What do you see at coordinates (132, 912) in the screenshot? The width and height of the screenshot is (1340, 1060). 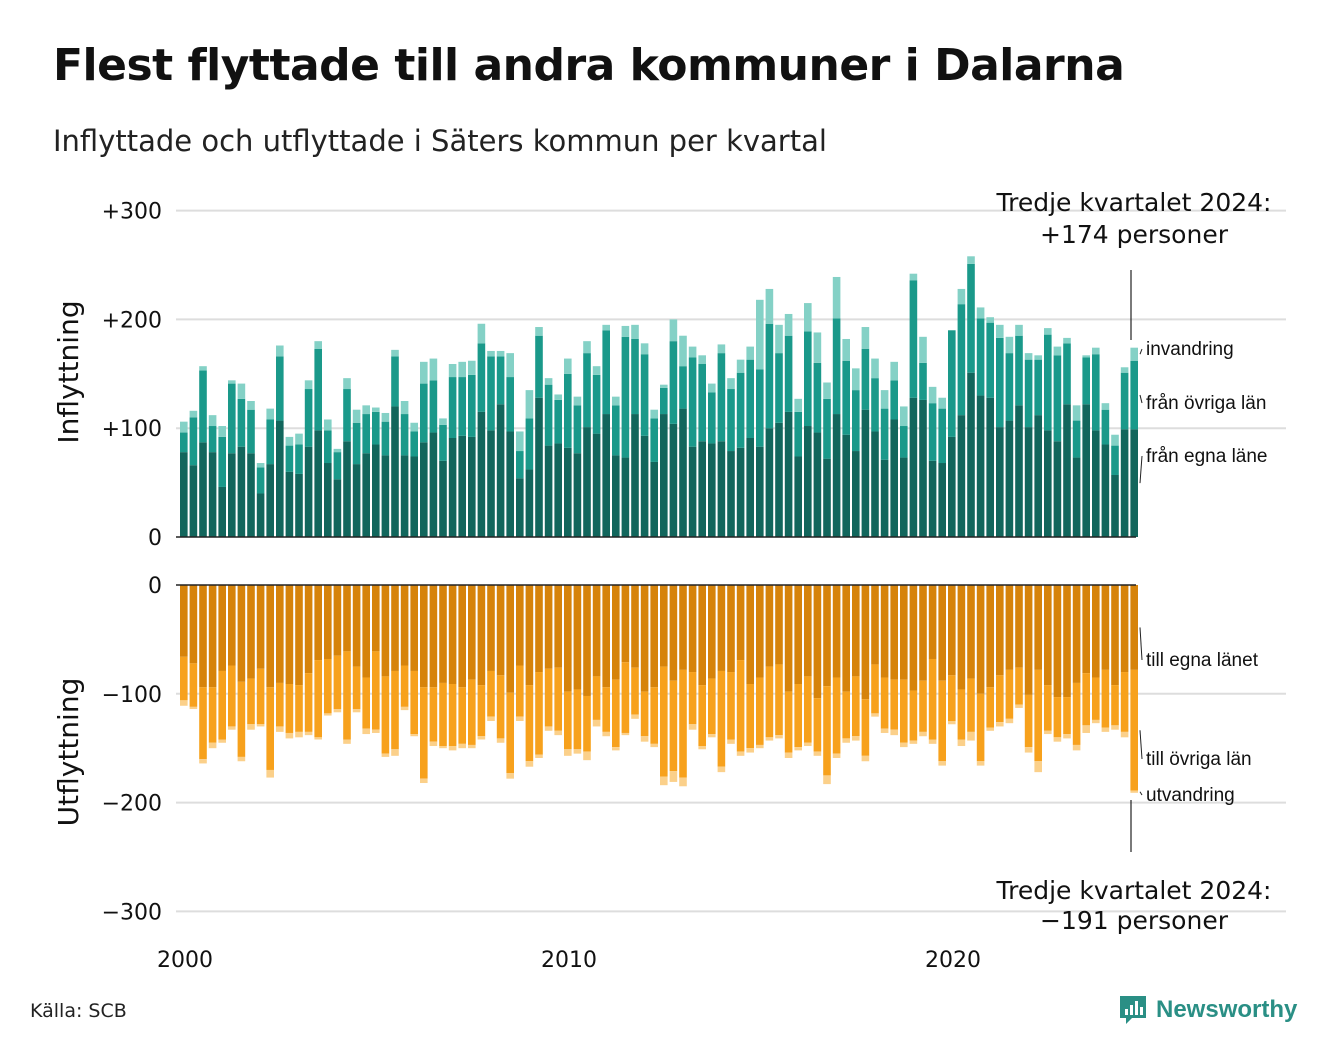 I see `y-tick-label-out: −300` at bounding box center [132, 912].